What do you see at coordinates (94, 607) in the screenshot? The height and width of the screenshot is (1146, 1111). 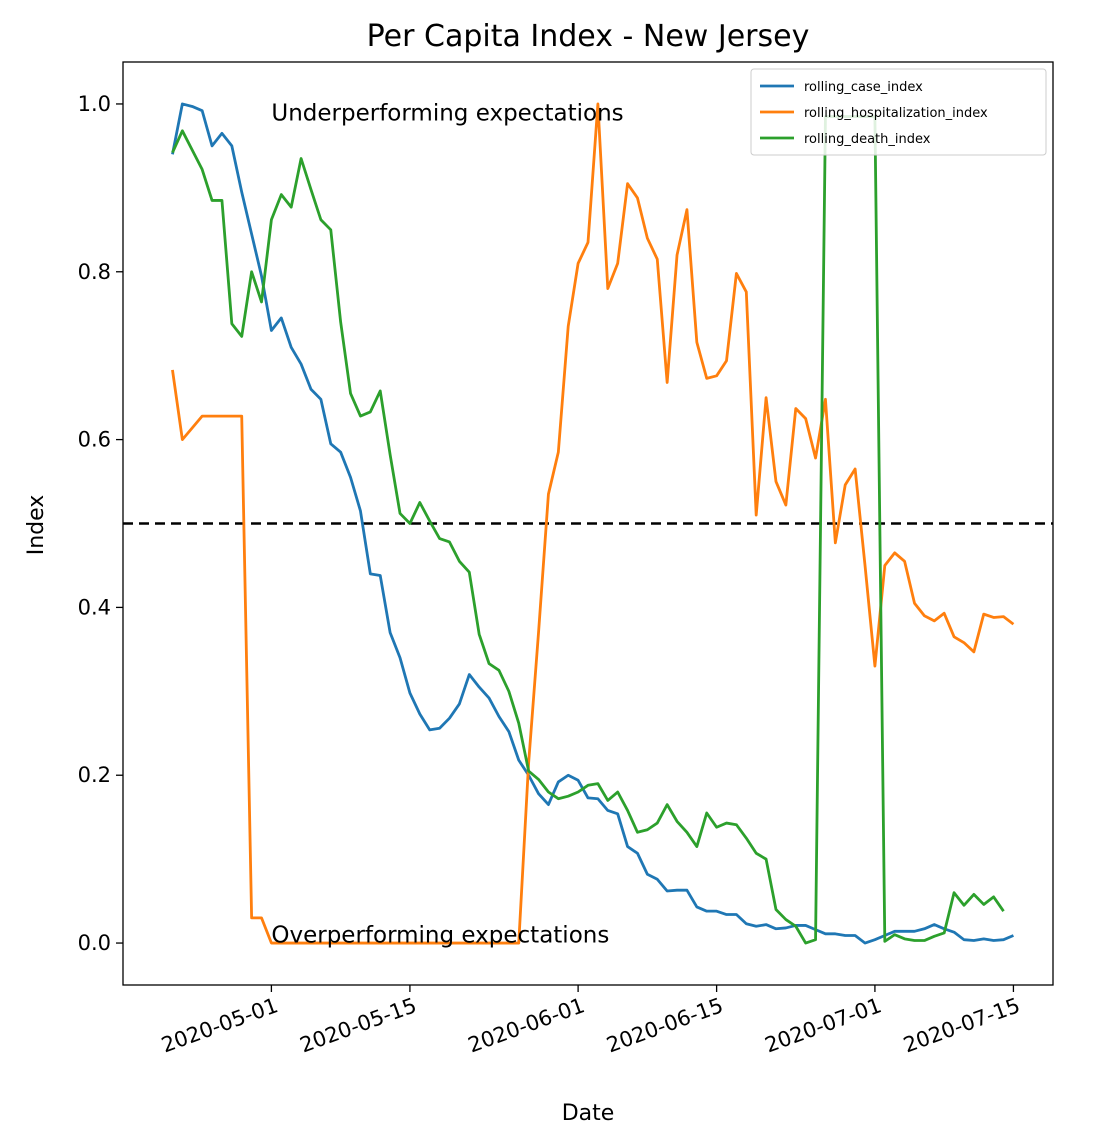 I see `y-tick-label: 0.4` at bounding box center [94, 607].